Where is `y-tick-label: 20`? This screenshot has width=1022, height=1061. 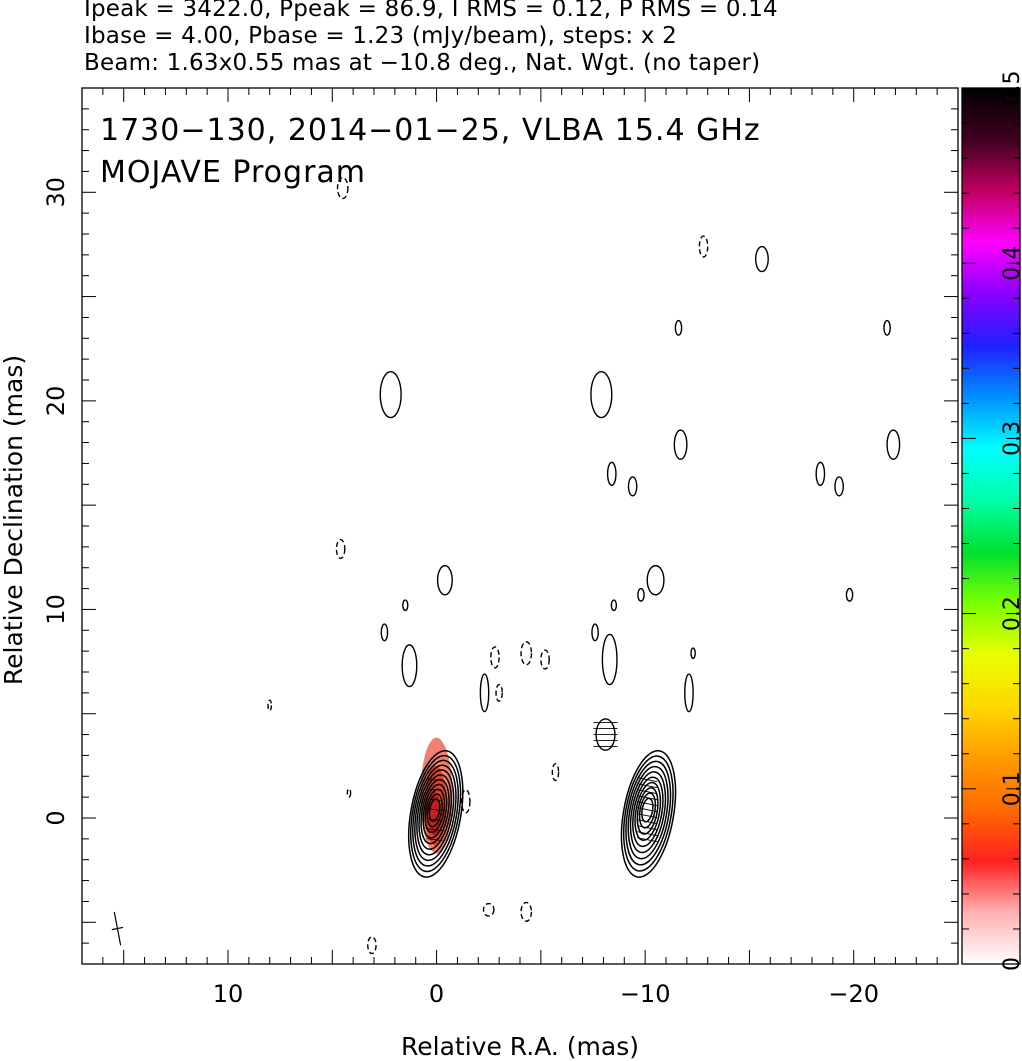 y-tick-label: 20 is located at coordinates (56, 401).